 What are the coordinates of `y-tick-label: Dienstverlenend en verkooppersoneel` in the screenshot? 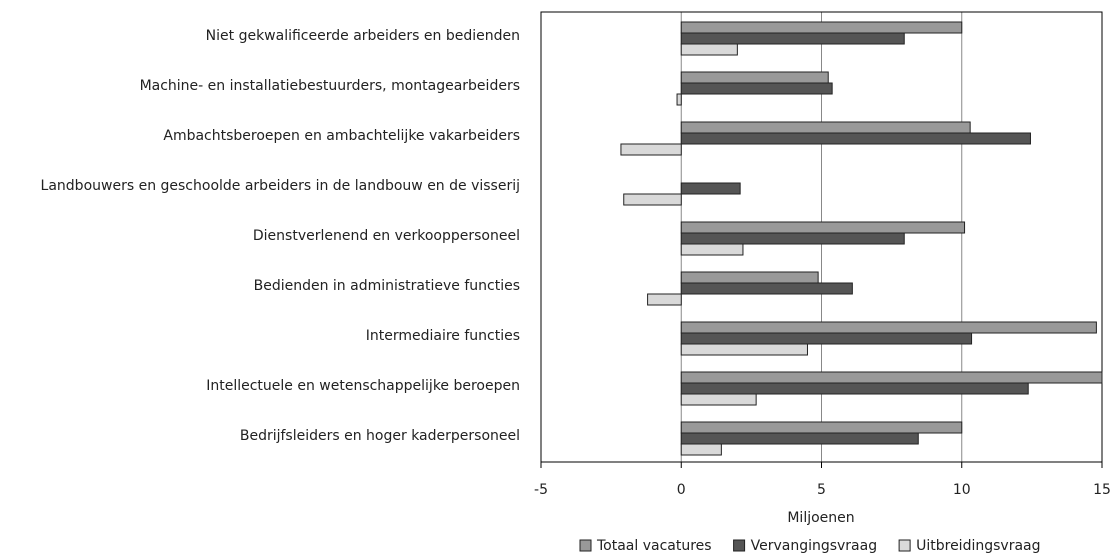 It's located at (386, 236).